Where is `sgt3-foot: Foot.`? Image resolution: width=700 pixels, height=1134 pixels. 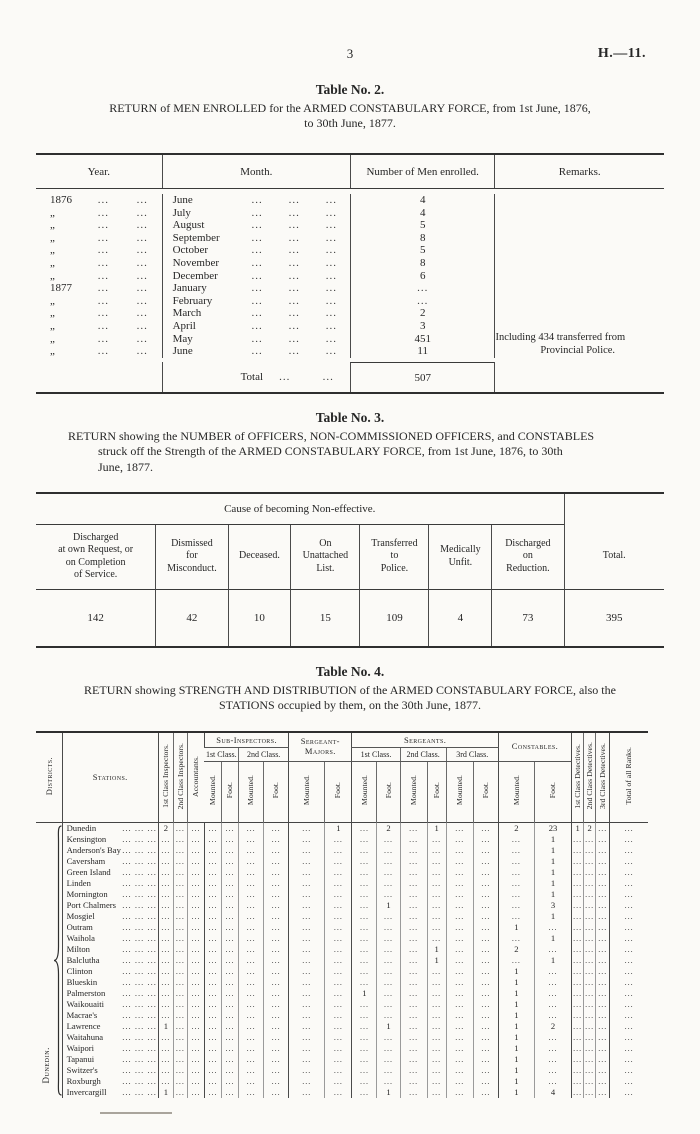 sgt3-foot: Foot. is located at coordinates (485, 791).